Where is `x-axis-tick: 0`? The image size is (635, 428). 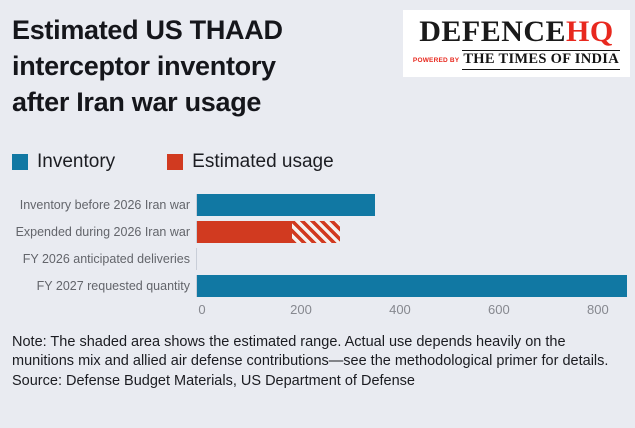
x-axis-tick: 0 is located at coordinates (202, 309).